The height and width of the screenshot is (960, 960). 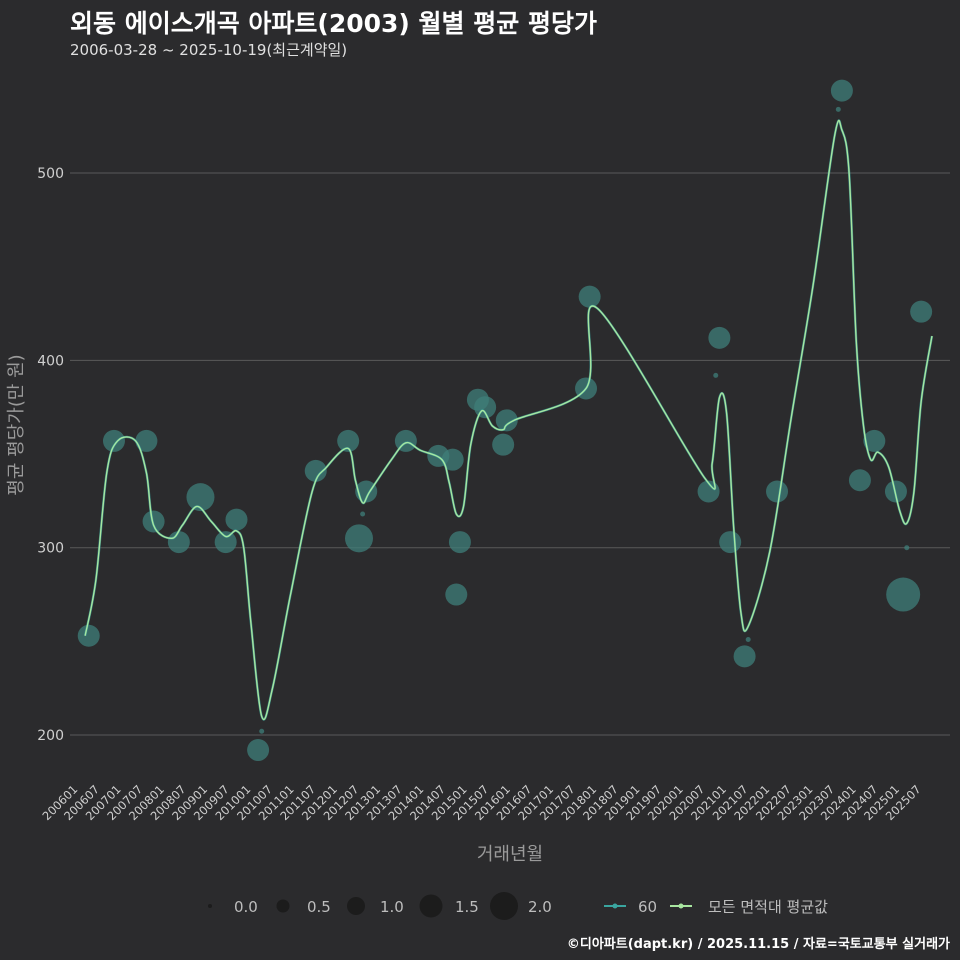 What do you see at coordinates (319, 907) in the screenshot?
I see `size-legend-label: 0.5` at bounding box center [319, 907].